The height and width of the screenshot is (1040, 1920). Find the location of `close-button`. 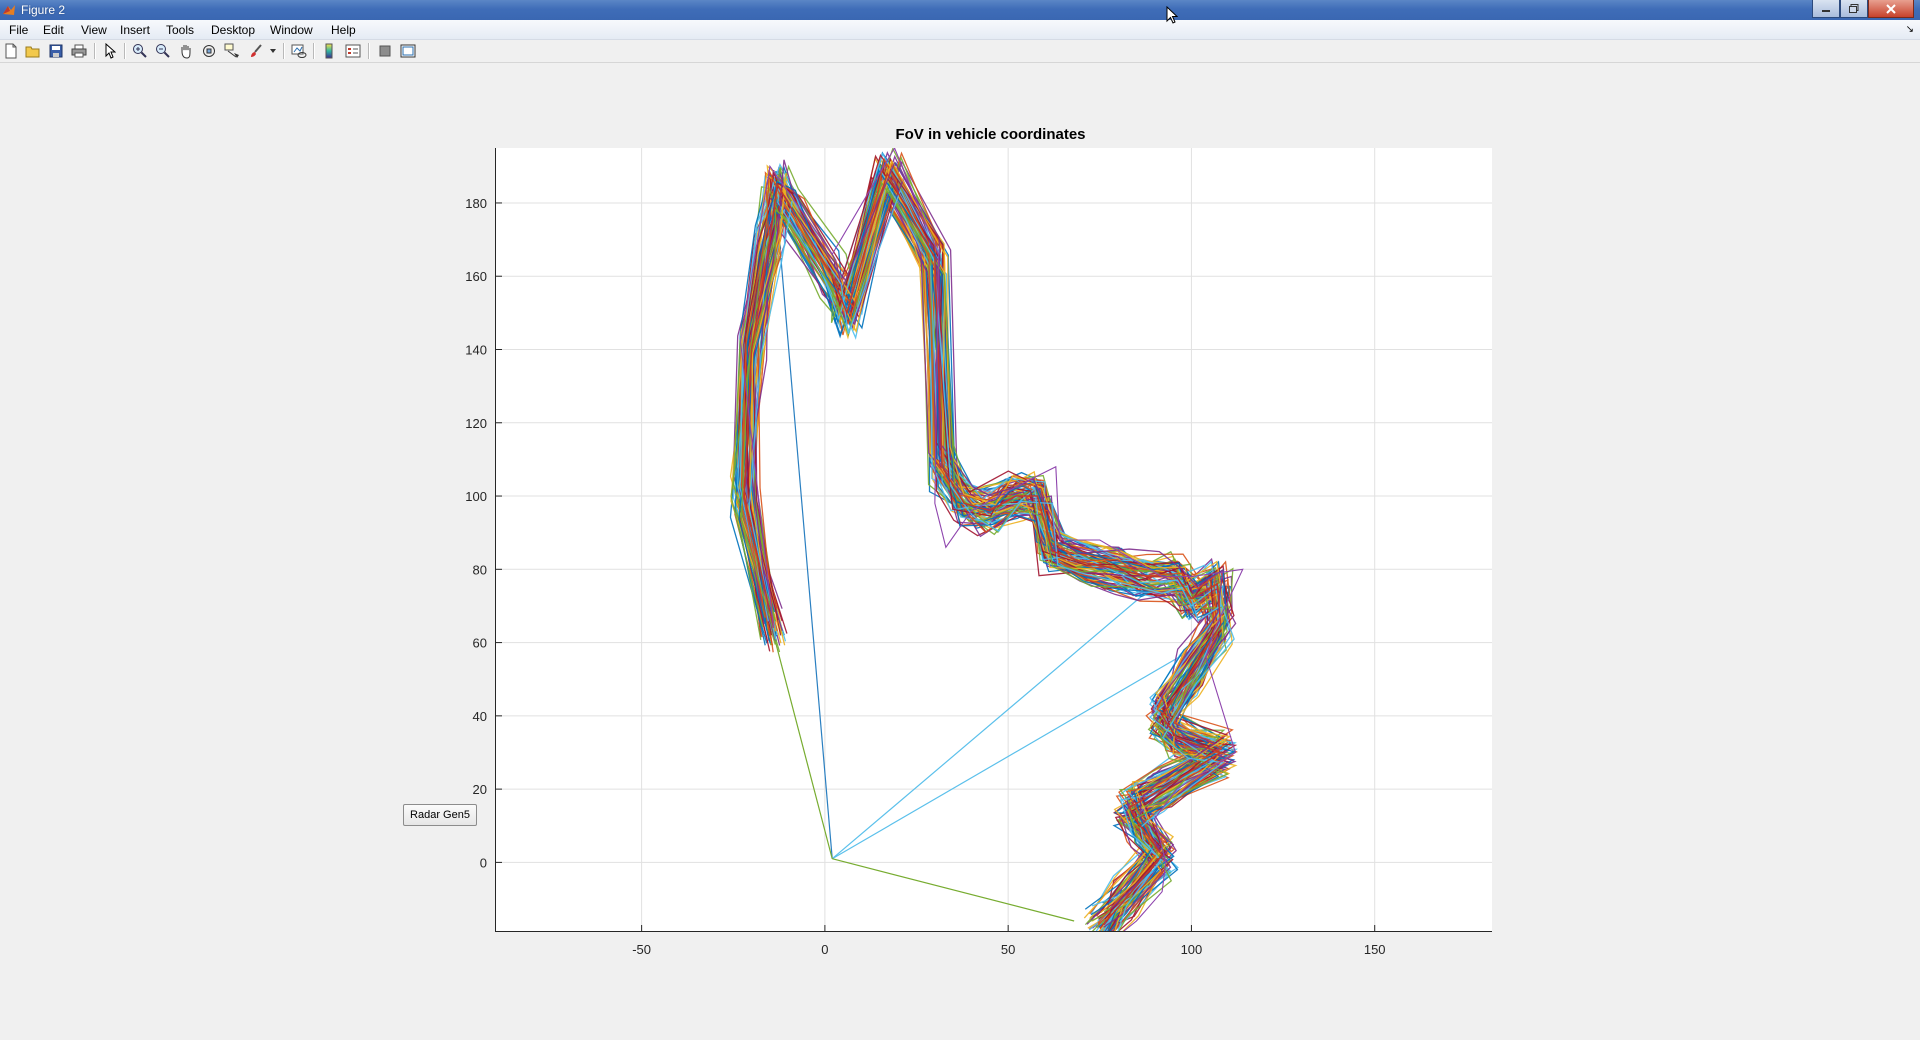

close-button is located at coordinates (1891, 9).